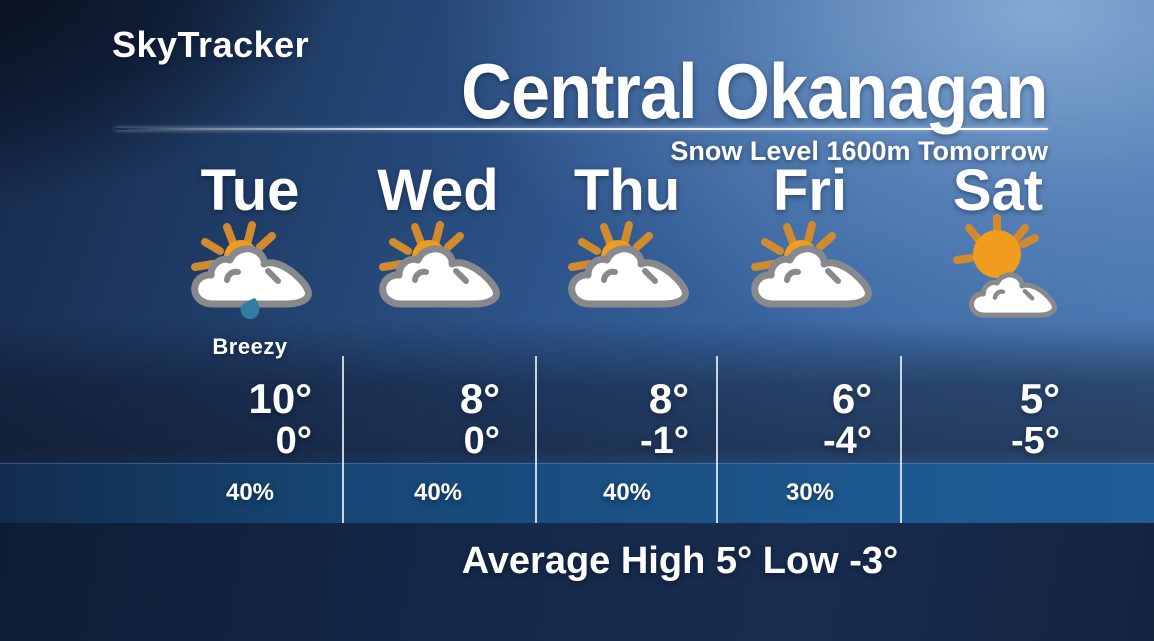 The image size is (1154, 641). Describe the element at coordinates (847, 441) in the screenshot. I see `low-temp: -4°` at that location.